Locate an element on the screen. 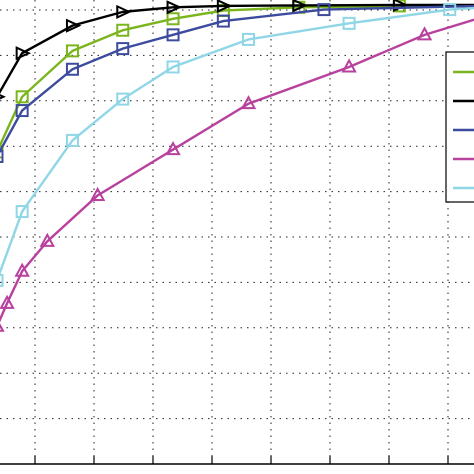 The image size is (474, 474). legend is located at coordinates (459, 127).